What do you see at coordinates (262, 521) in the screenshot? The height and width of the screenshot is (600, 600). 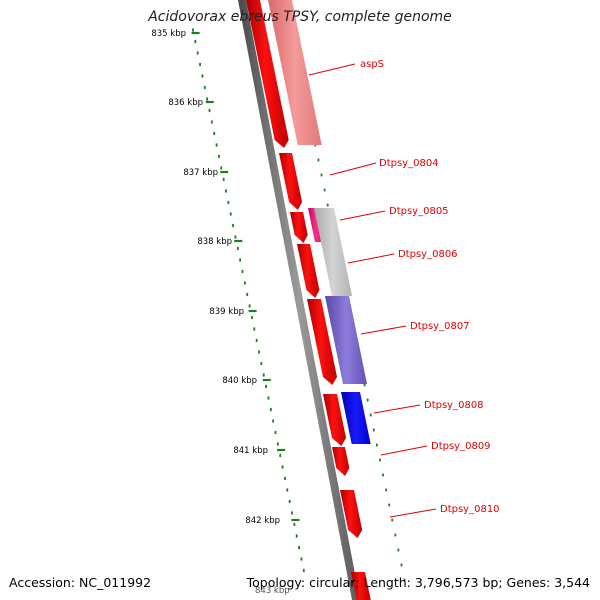 I see `scale-tick-label: 842 kbp` at bounding box center [262, 521].